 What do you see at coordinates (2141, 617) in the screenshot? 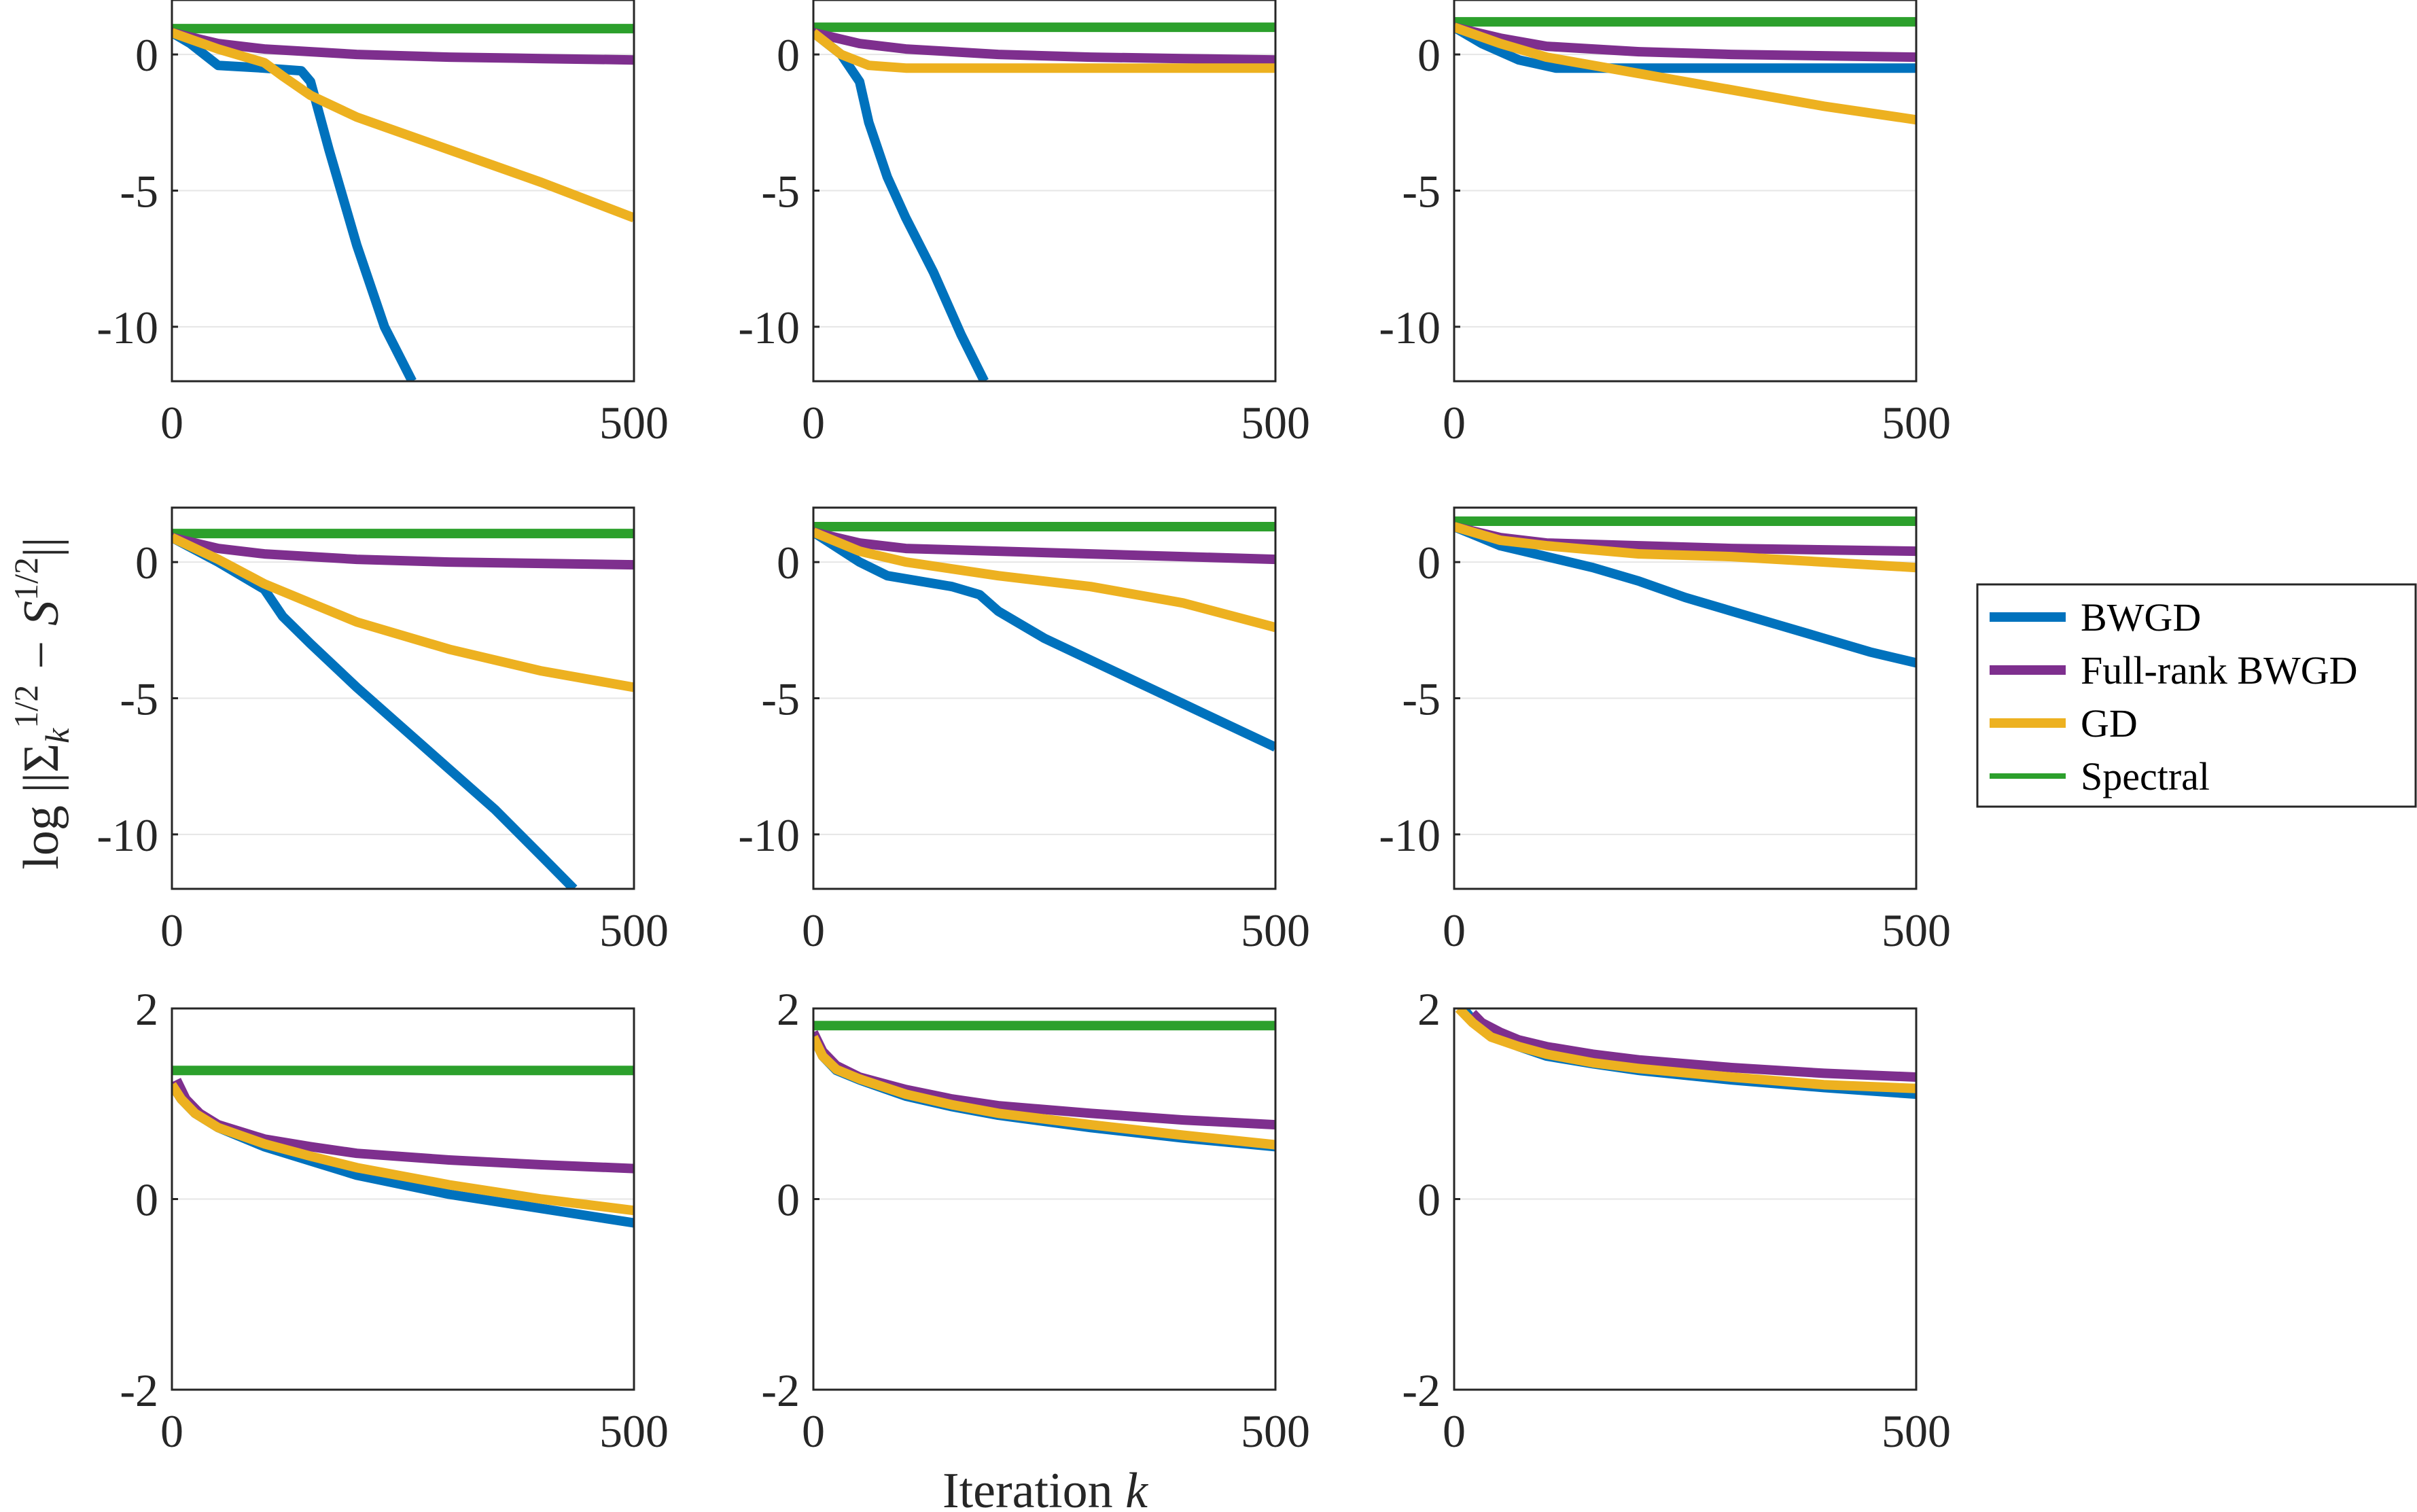
I see `legend-label: BWGD` at bounding box center [2141, 617].